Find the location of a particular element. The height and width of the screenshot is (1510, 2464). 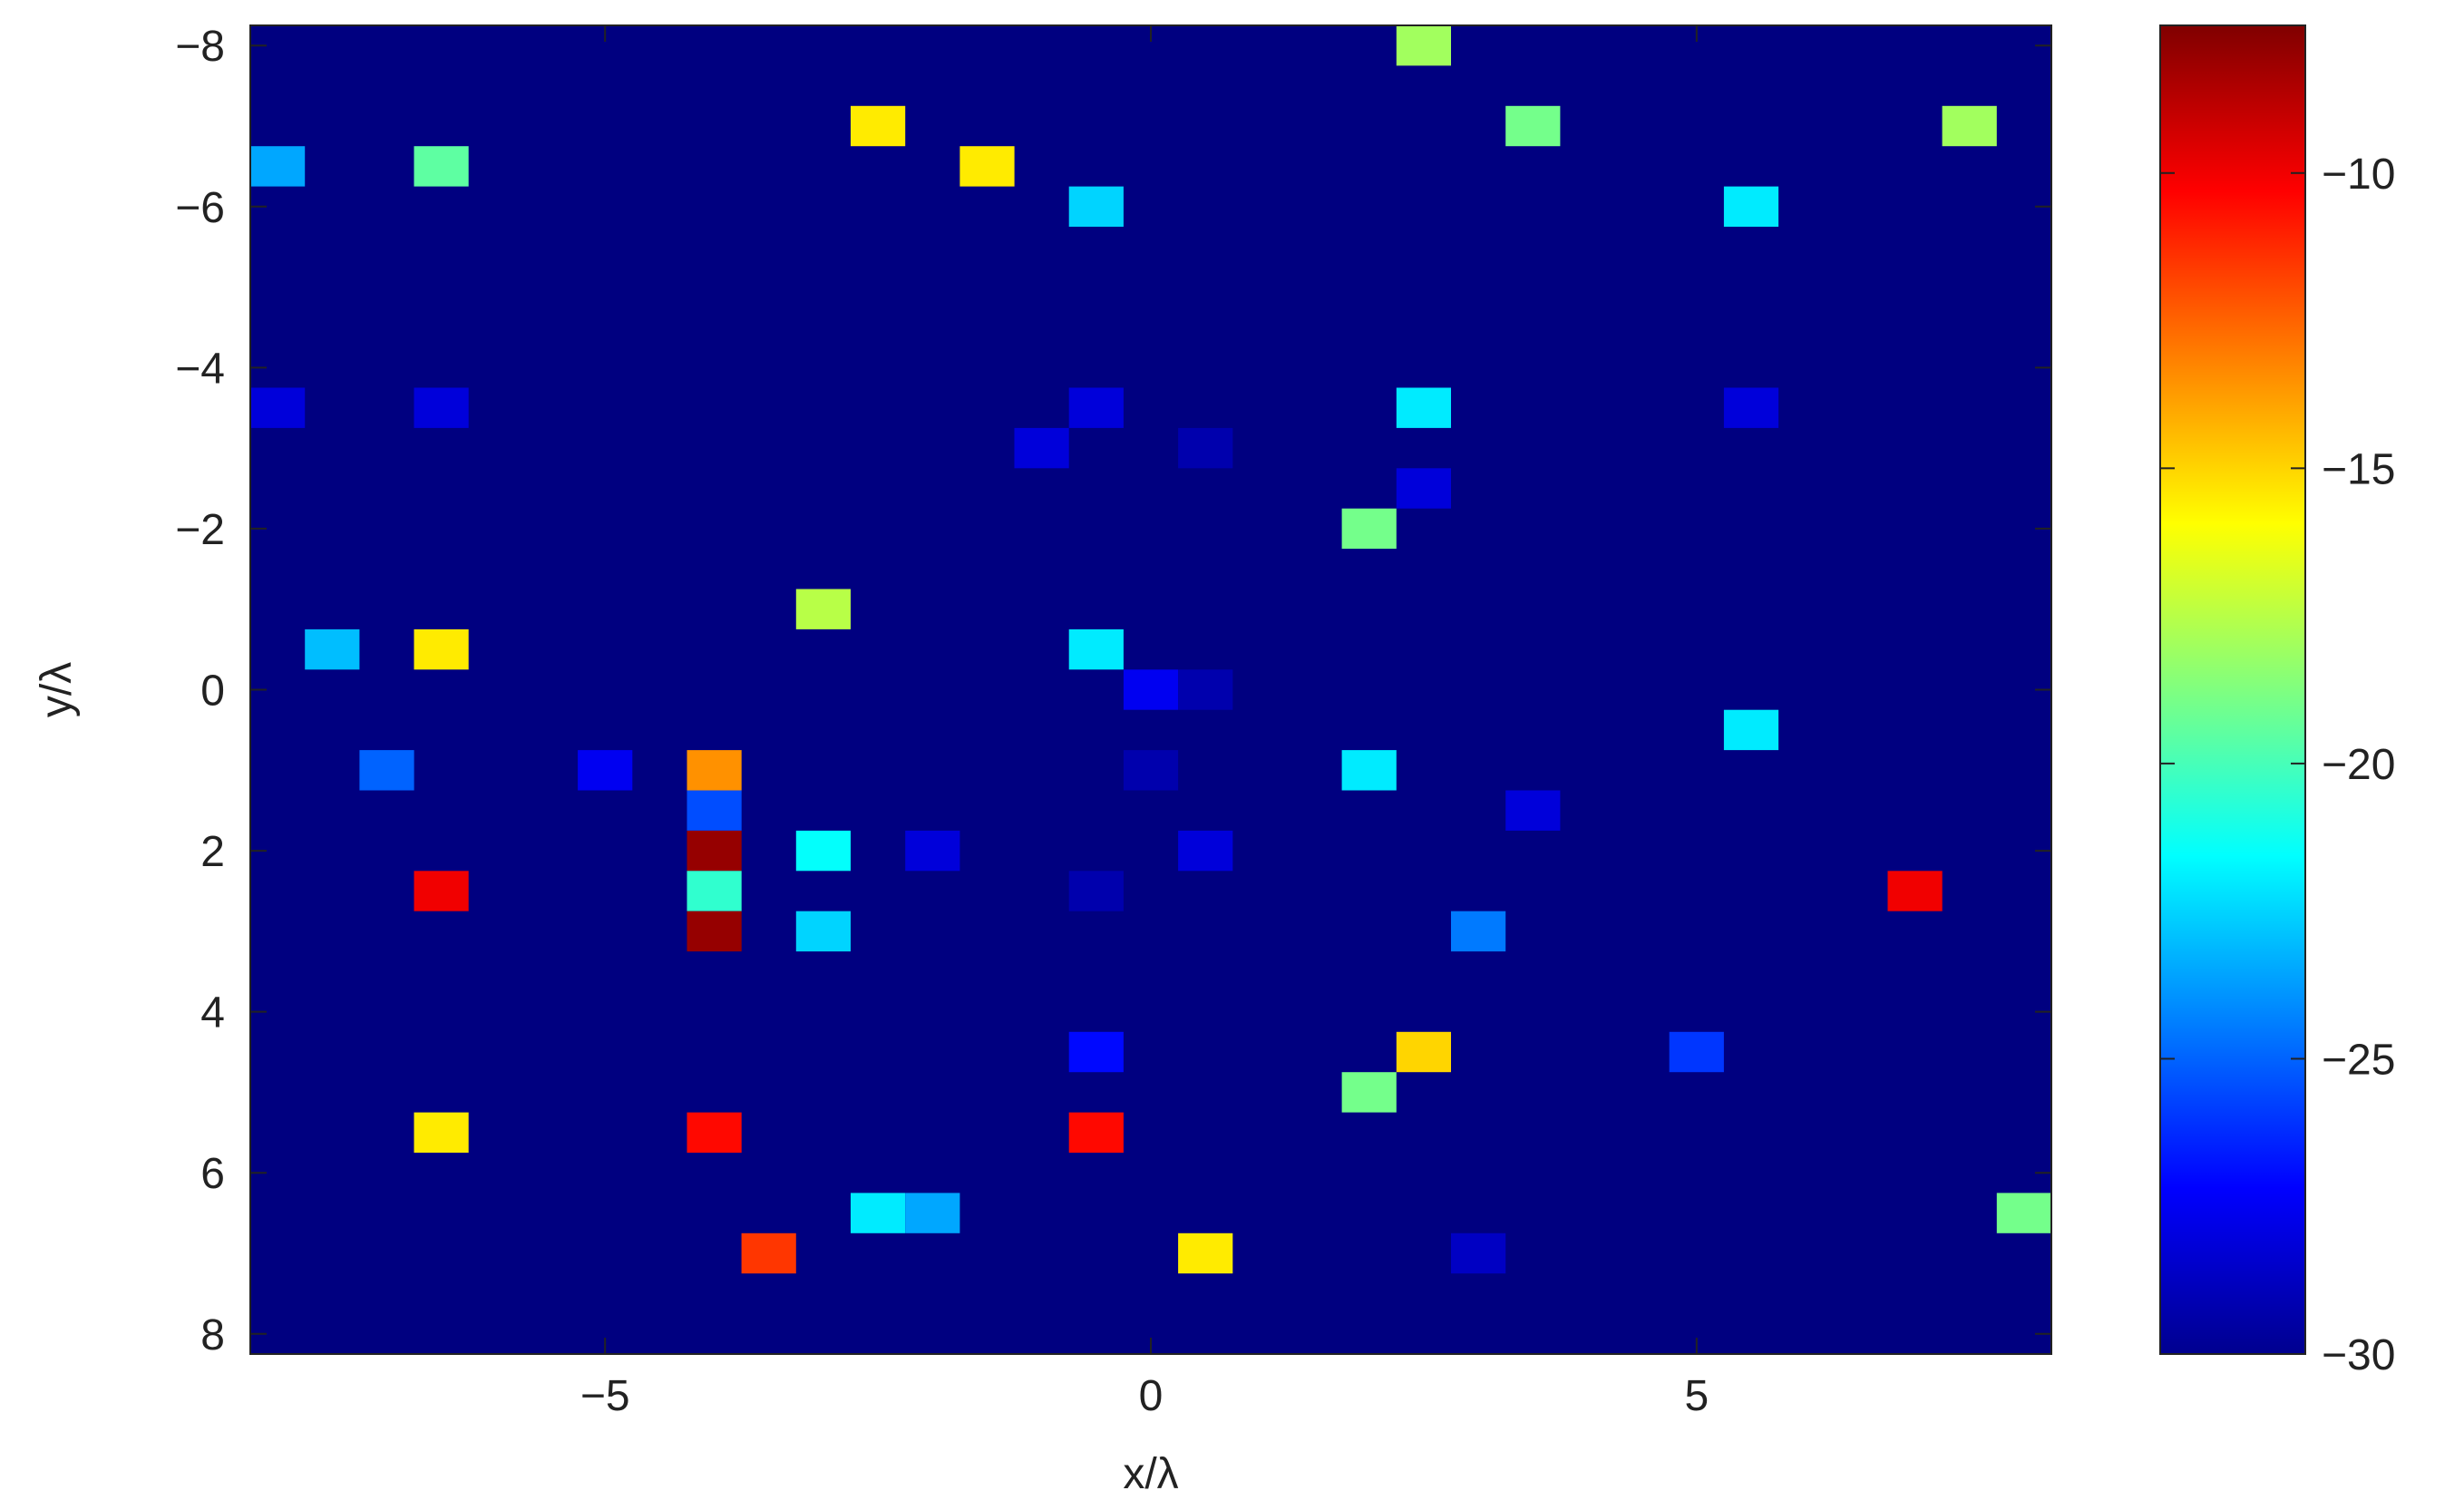

colorbar-tick-label: −30 is located at coordinates (2358, 1355).